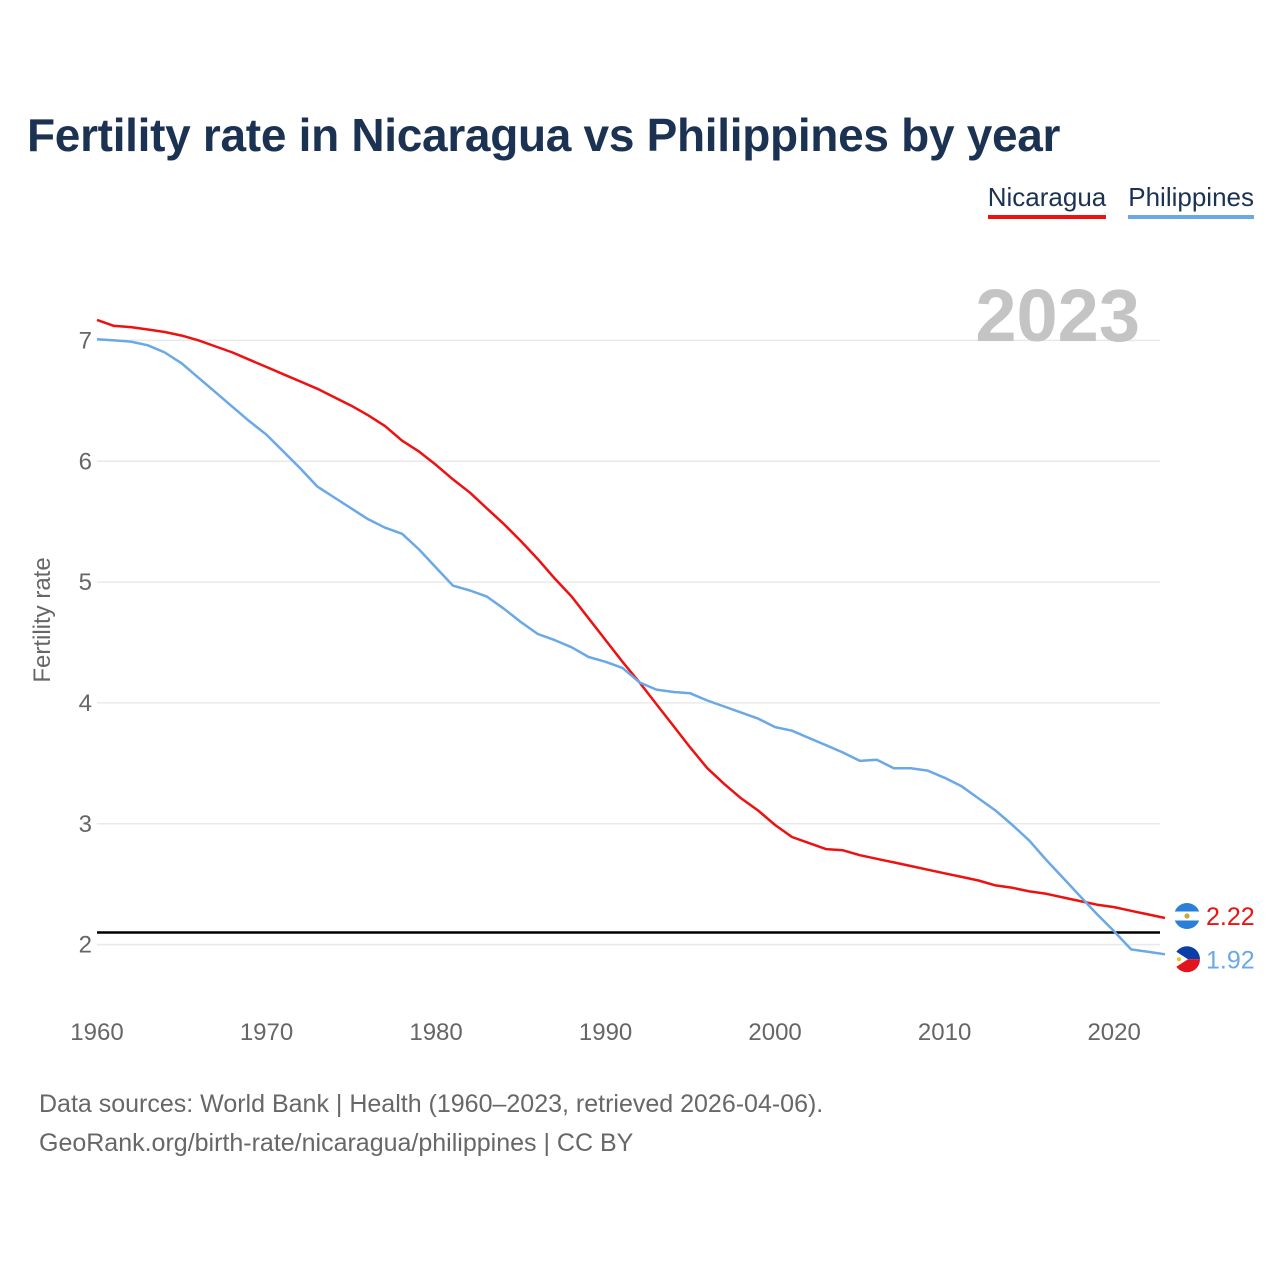  Describe the element at coordinates (85, 703) in the screenshot. I see `y-tick-label: 4` at that location.